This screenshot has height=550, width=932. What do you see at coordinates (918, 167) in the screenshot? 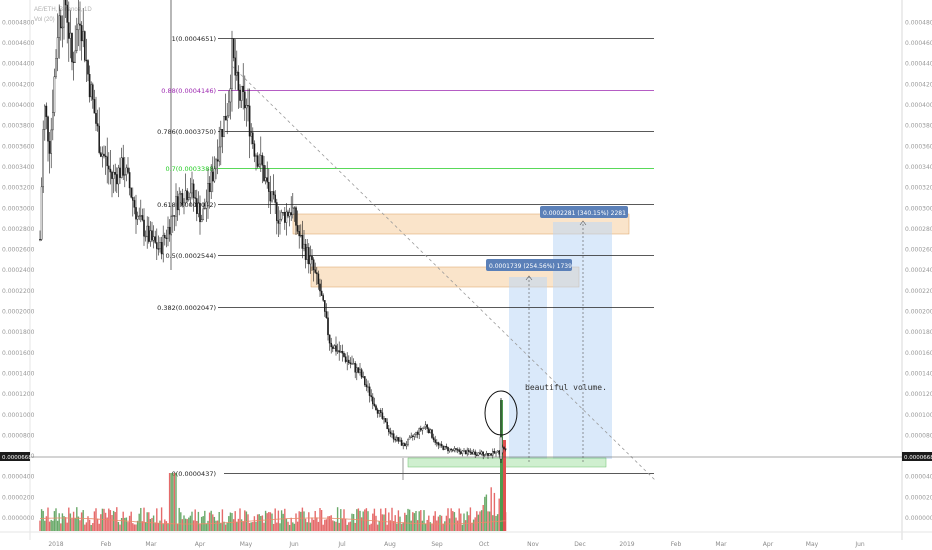
I see `right-price-tick: 0.0003400` at bounding box center [918, 167].